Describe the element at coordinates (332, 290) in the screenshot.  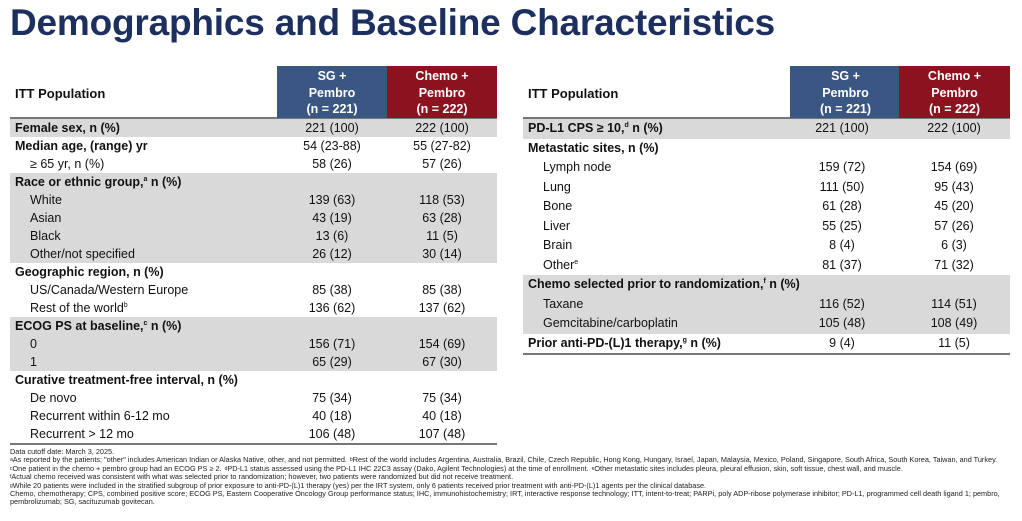
I see `sg-pembro-value: 85 (38)` at that location.